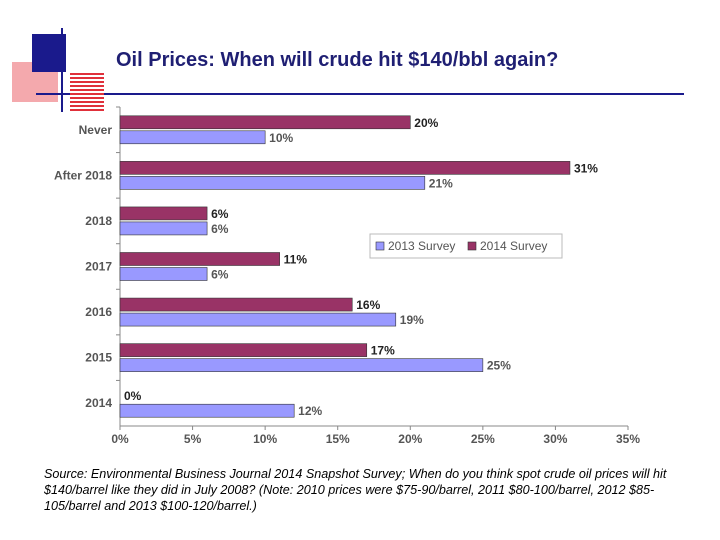 This screenshot has height=540, width=720. What do you see at coordinates (87, 92) in the screenshot?
I see `deco-red-stripes` at bounding box center [87, 92].